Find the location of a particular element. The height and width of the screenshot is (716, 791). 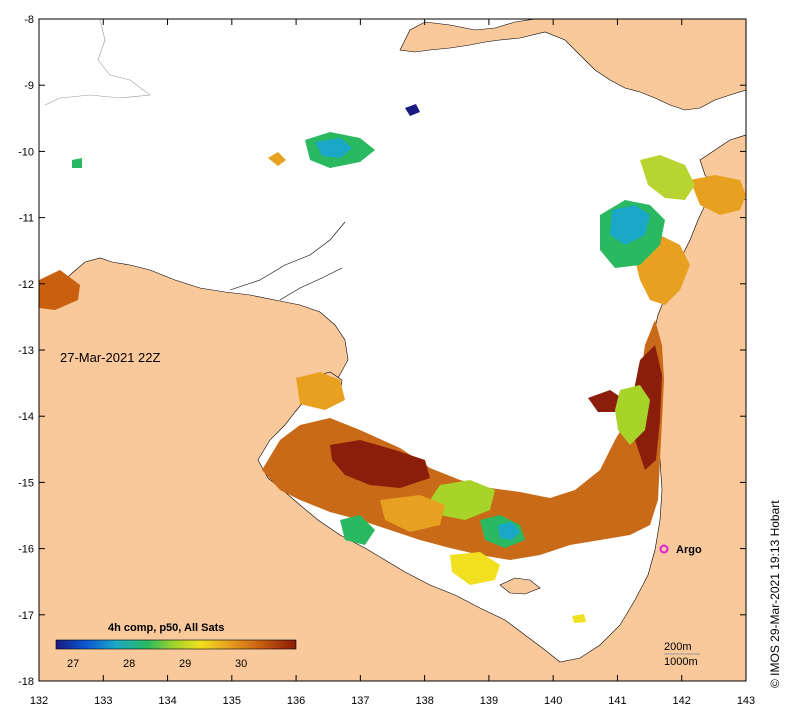

land-new-guinea is located at coordinates (572, 65).